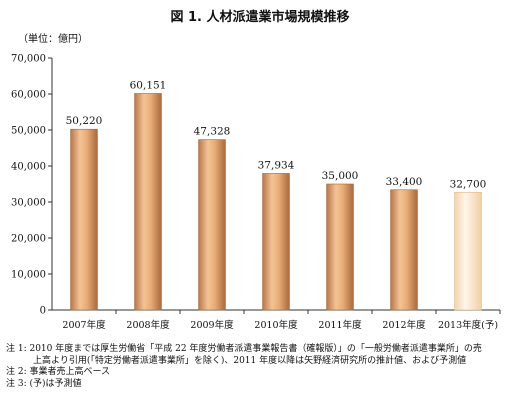  Describe the element at coordinates (404, 325) in the screenshot. I see `x-tick-label: 2012年度` at that location.